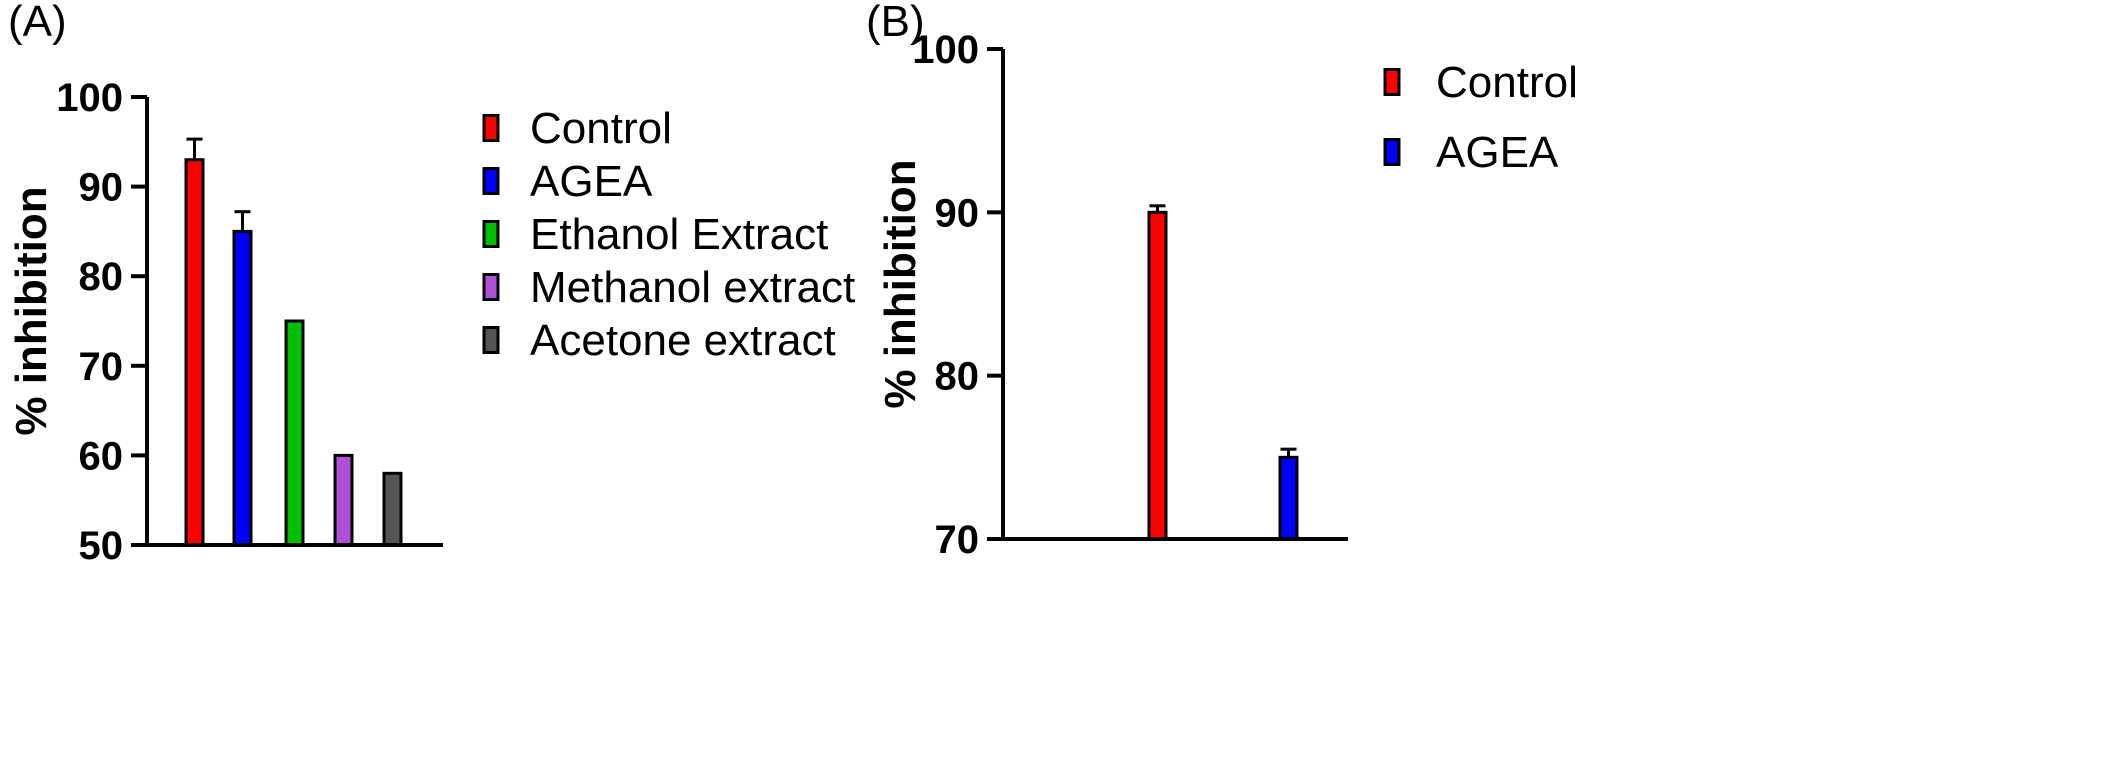  What do you see at coordinates (895, 23) in the screenshot?
I see `panel-label: (B)` at bounding box center [895, 23].